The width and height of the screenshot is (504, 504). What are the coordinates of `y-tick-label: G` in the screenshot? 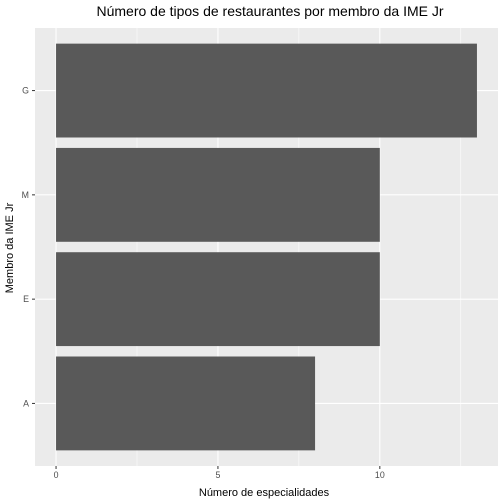 It's located at (25, 91).